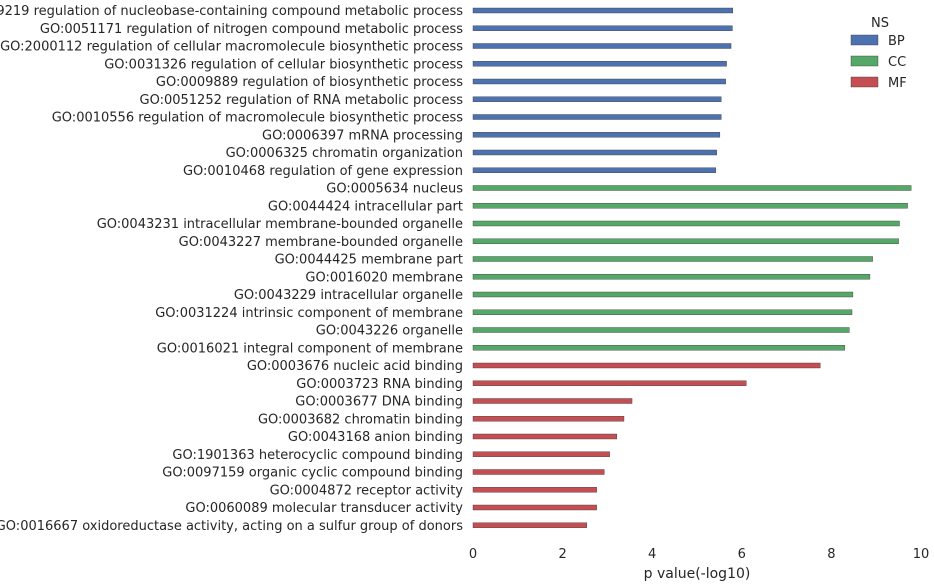 The height and width of the screenshot is (587, 934). I want to click on category-label: GO:0003682 chromatin binding, so click(360, 419).